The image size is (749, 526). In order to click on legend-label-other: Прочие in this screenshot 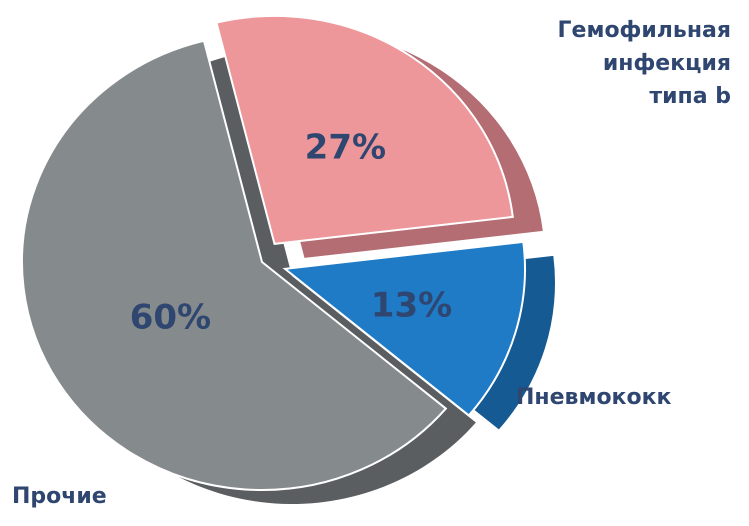, I will do `click(59, 496)`.